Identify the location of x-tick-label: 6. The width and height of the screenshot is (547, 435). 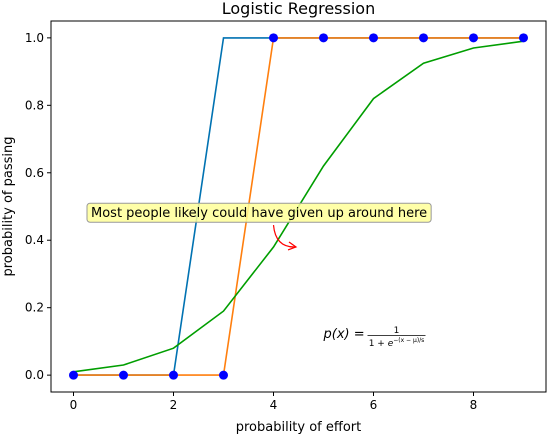
(374, 405).